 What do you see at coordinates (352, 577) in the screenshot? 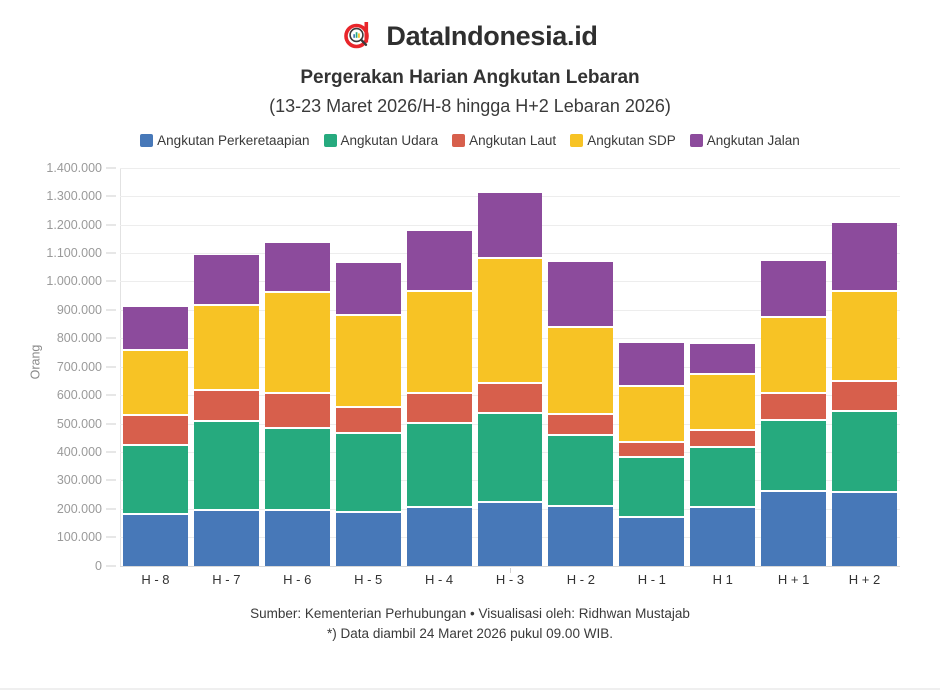
I see `x-axis-tick-label: H - 7` at bounding box center [352, 577].